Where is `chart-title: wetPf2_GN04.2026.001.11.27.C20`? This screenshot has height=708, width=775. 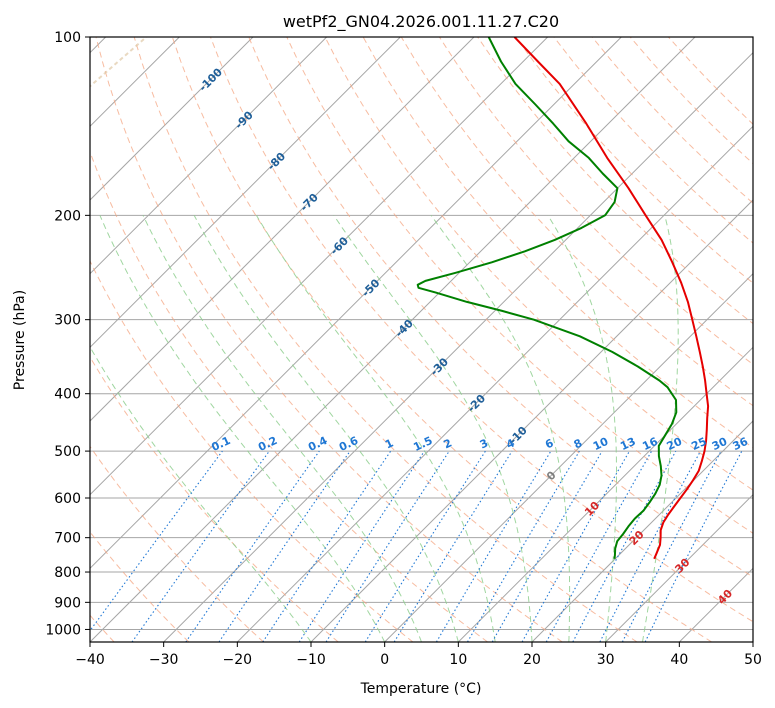
chart-title: wetPf2_GN04.2026.001.11.27.C20 is located at coordinates (421, 22).